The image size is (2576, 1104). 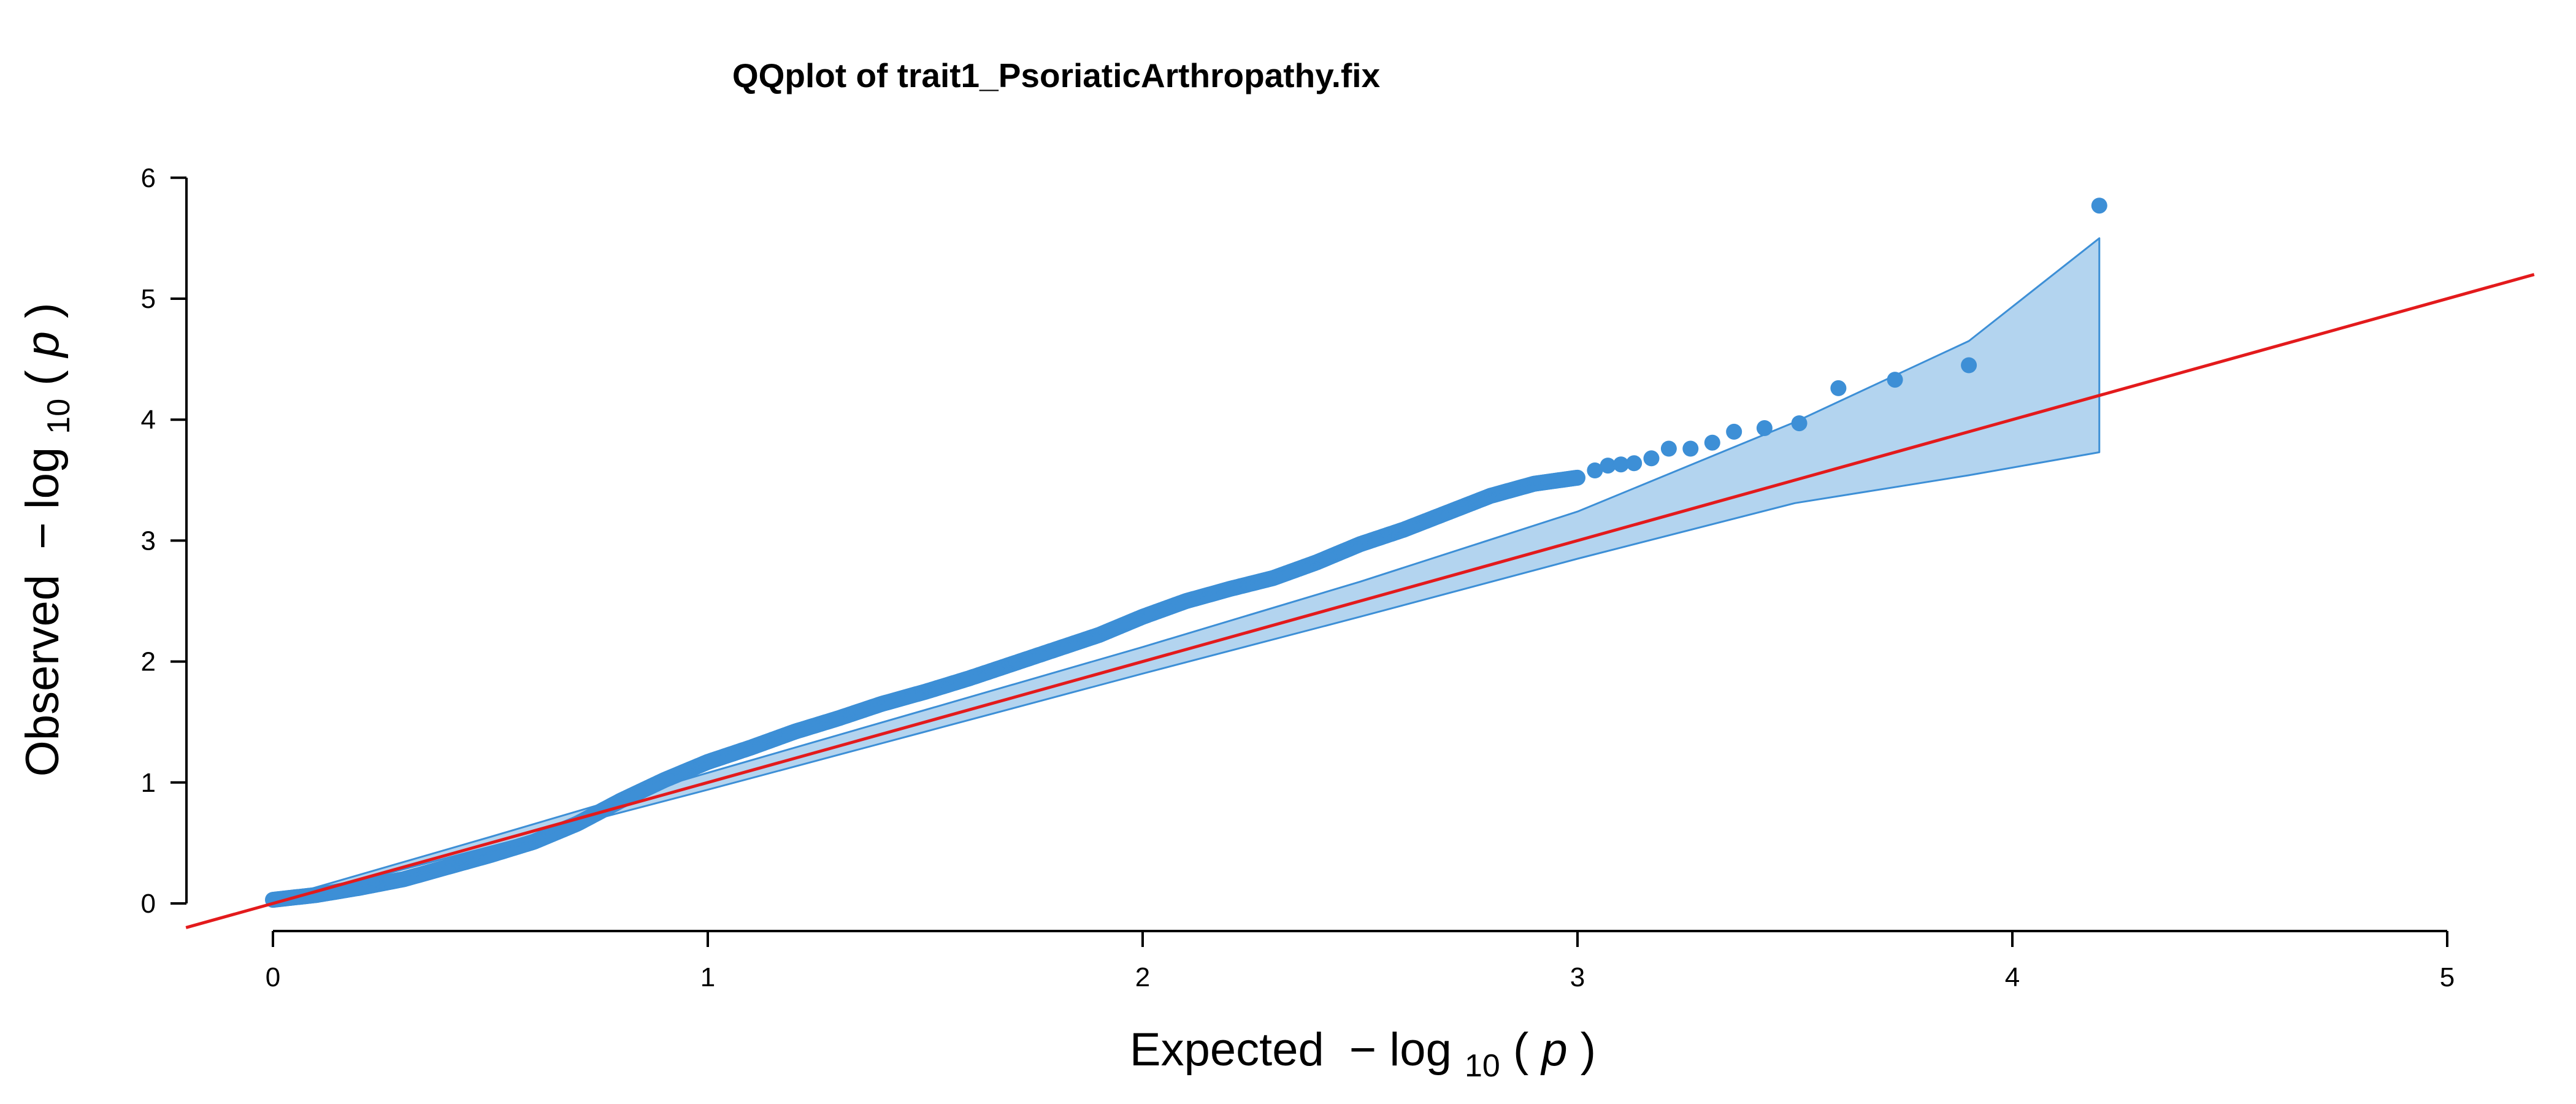 I want to click on x-axis-label-minus: −, so click(x=1362, y=1050).